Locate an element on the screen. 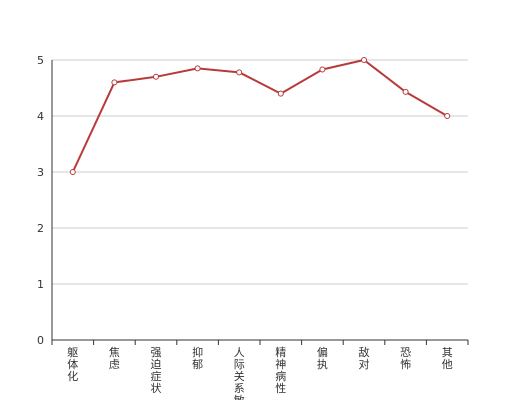 The height and width of the screenshot is (400, 520). y-tick-label: 5 is located at coordinates (40, 60).